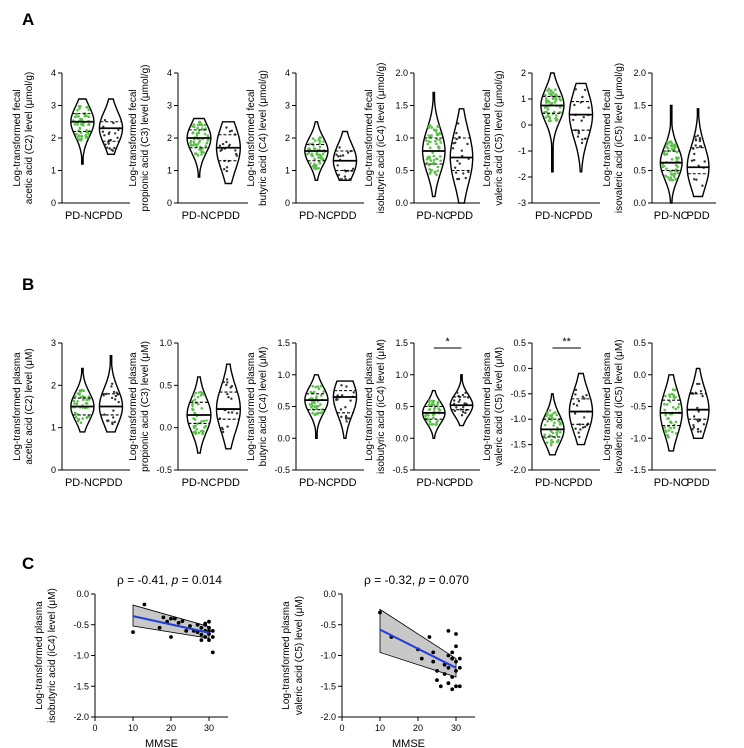 The image size is (744, 748). What do you see at coordinates (53, 106) in the screenshot?
I see `y-tick-label: 3` at bounding box center [53, 106].